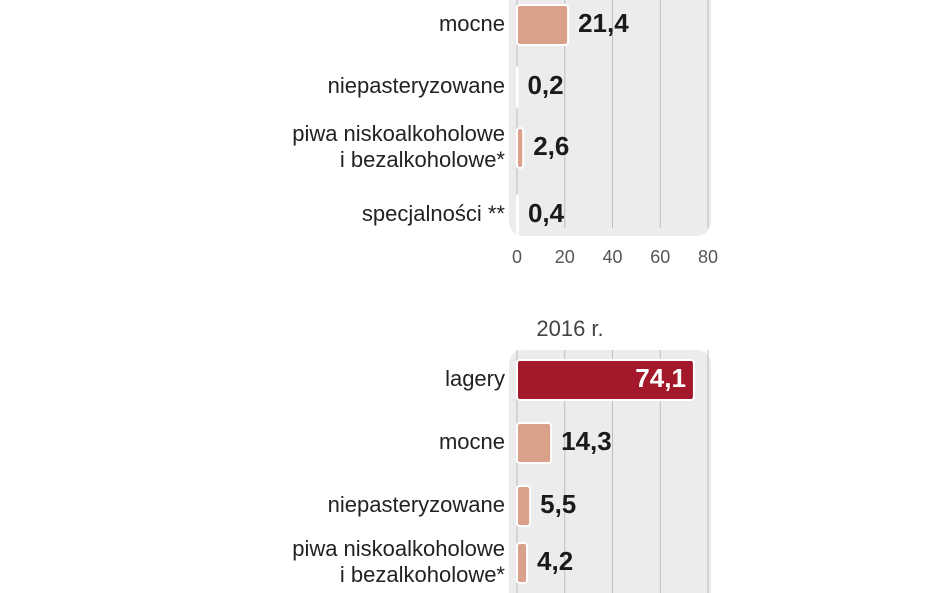  What do you see at coordinates (586, 441) in the screenshot?
I see `value-label: 14,3` at bounding box center [586, 441].